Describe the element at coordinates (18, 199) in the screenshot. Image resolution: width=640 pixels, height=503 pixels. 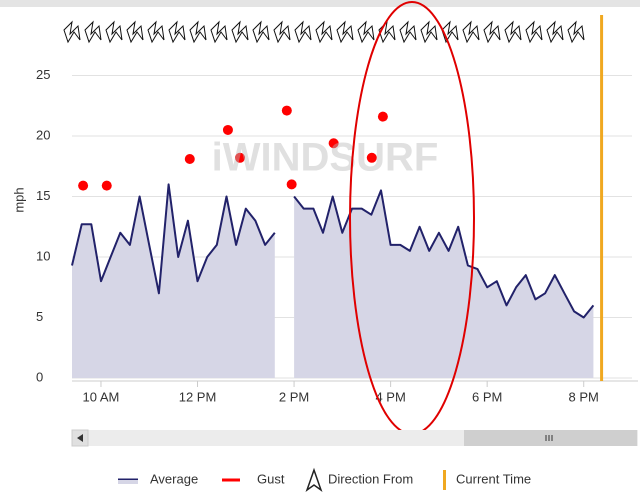
I see `y-axis-label: mph` at that location.